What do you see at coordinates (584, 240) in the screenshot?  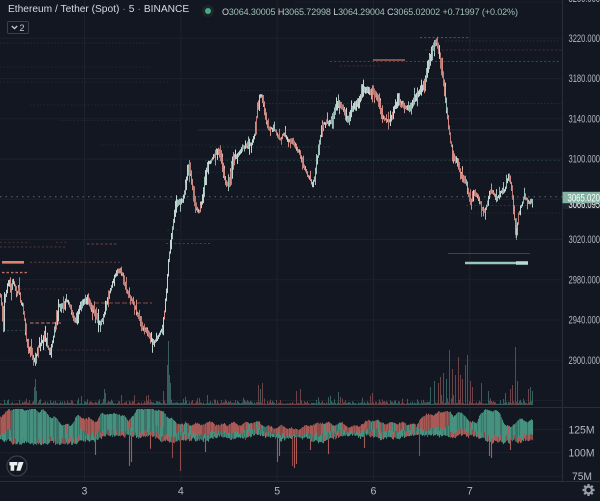 I see `svg-text: 3020.000` at bounding box center [584, 240].